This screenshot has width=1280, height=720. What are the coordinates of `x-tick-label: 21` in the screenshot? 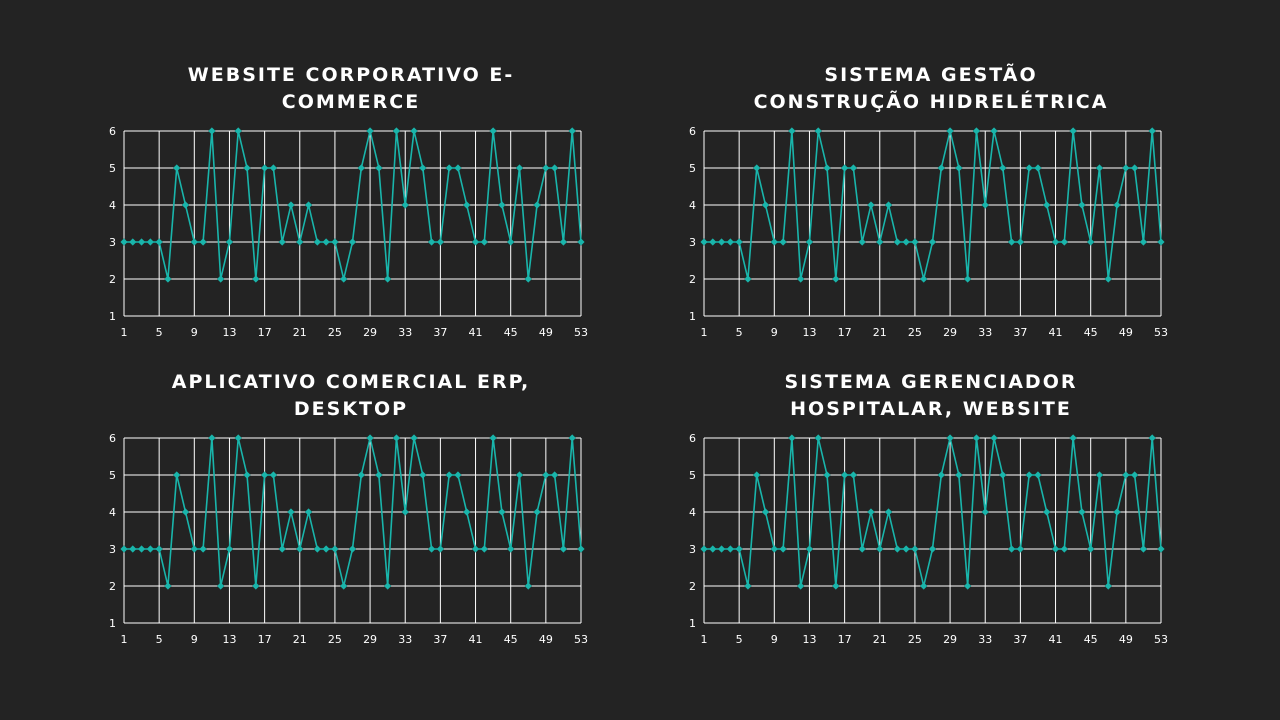 It's located at (880, 332).